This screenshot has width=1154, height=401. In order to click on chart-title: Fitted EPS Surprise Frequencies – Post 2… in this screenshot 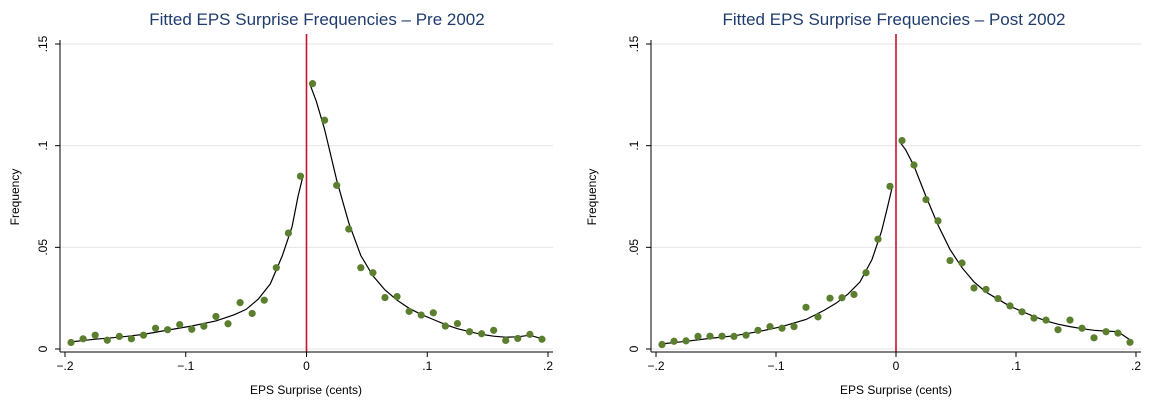, I will do `click(893, 19)`.